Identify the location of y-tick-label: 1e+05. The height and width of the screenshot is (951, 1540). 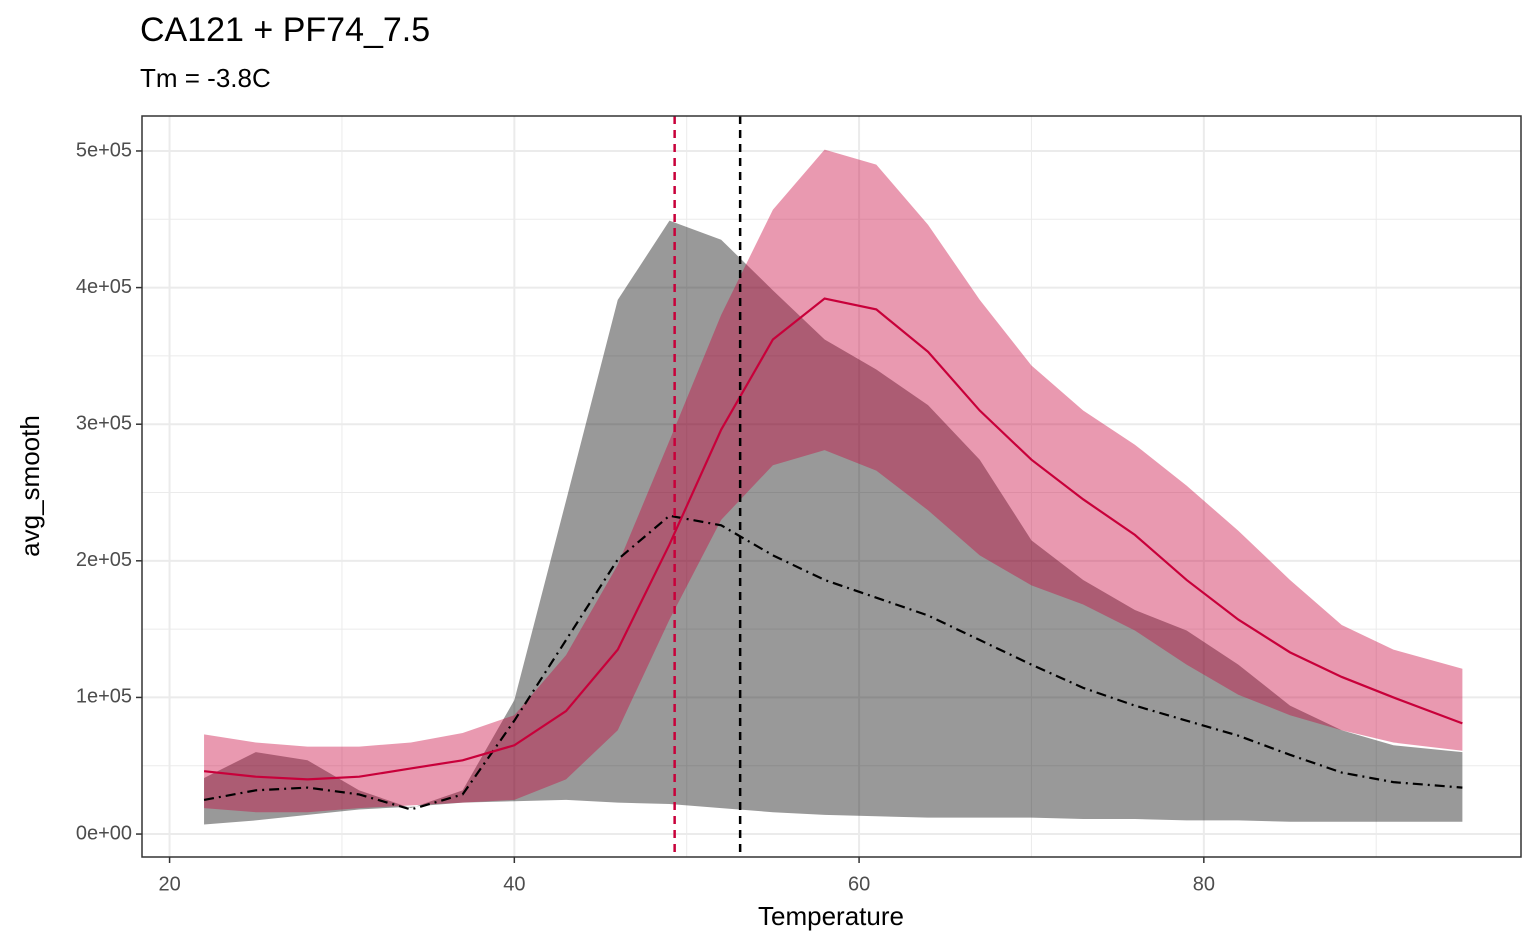
(104, 697).